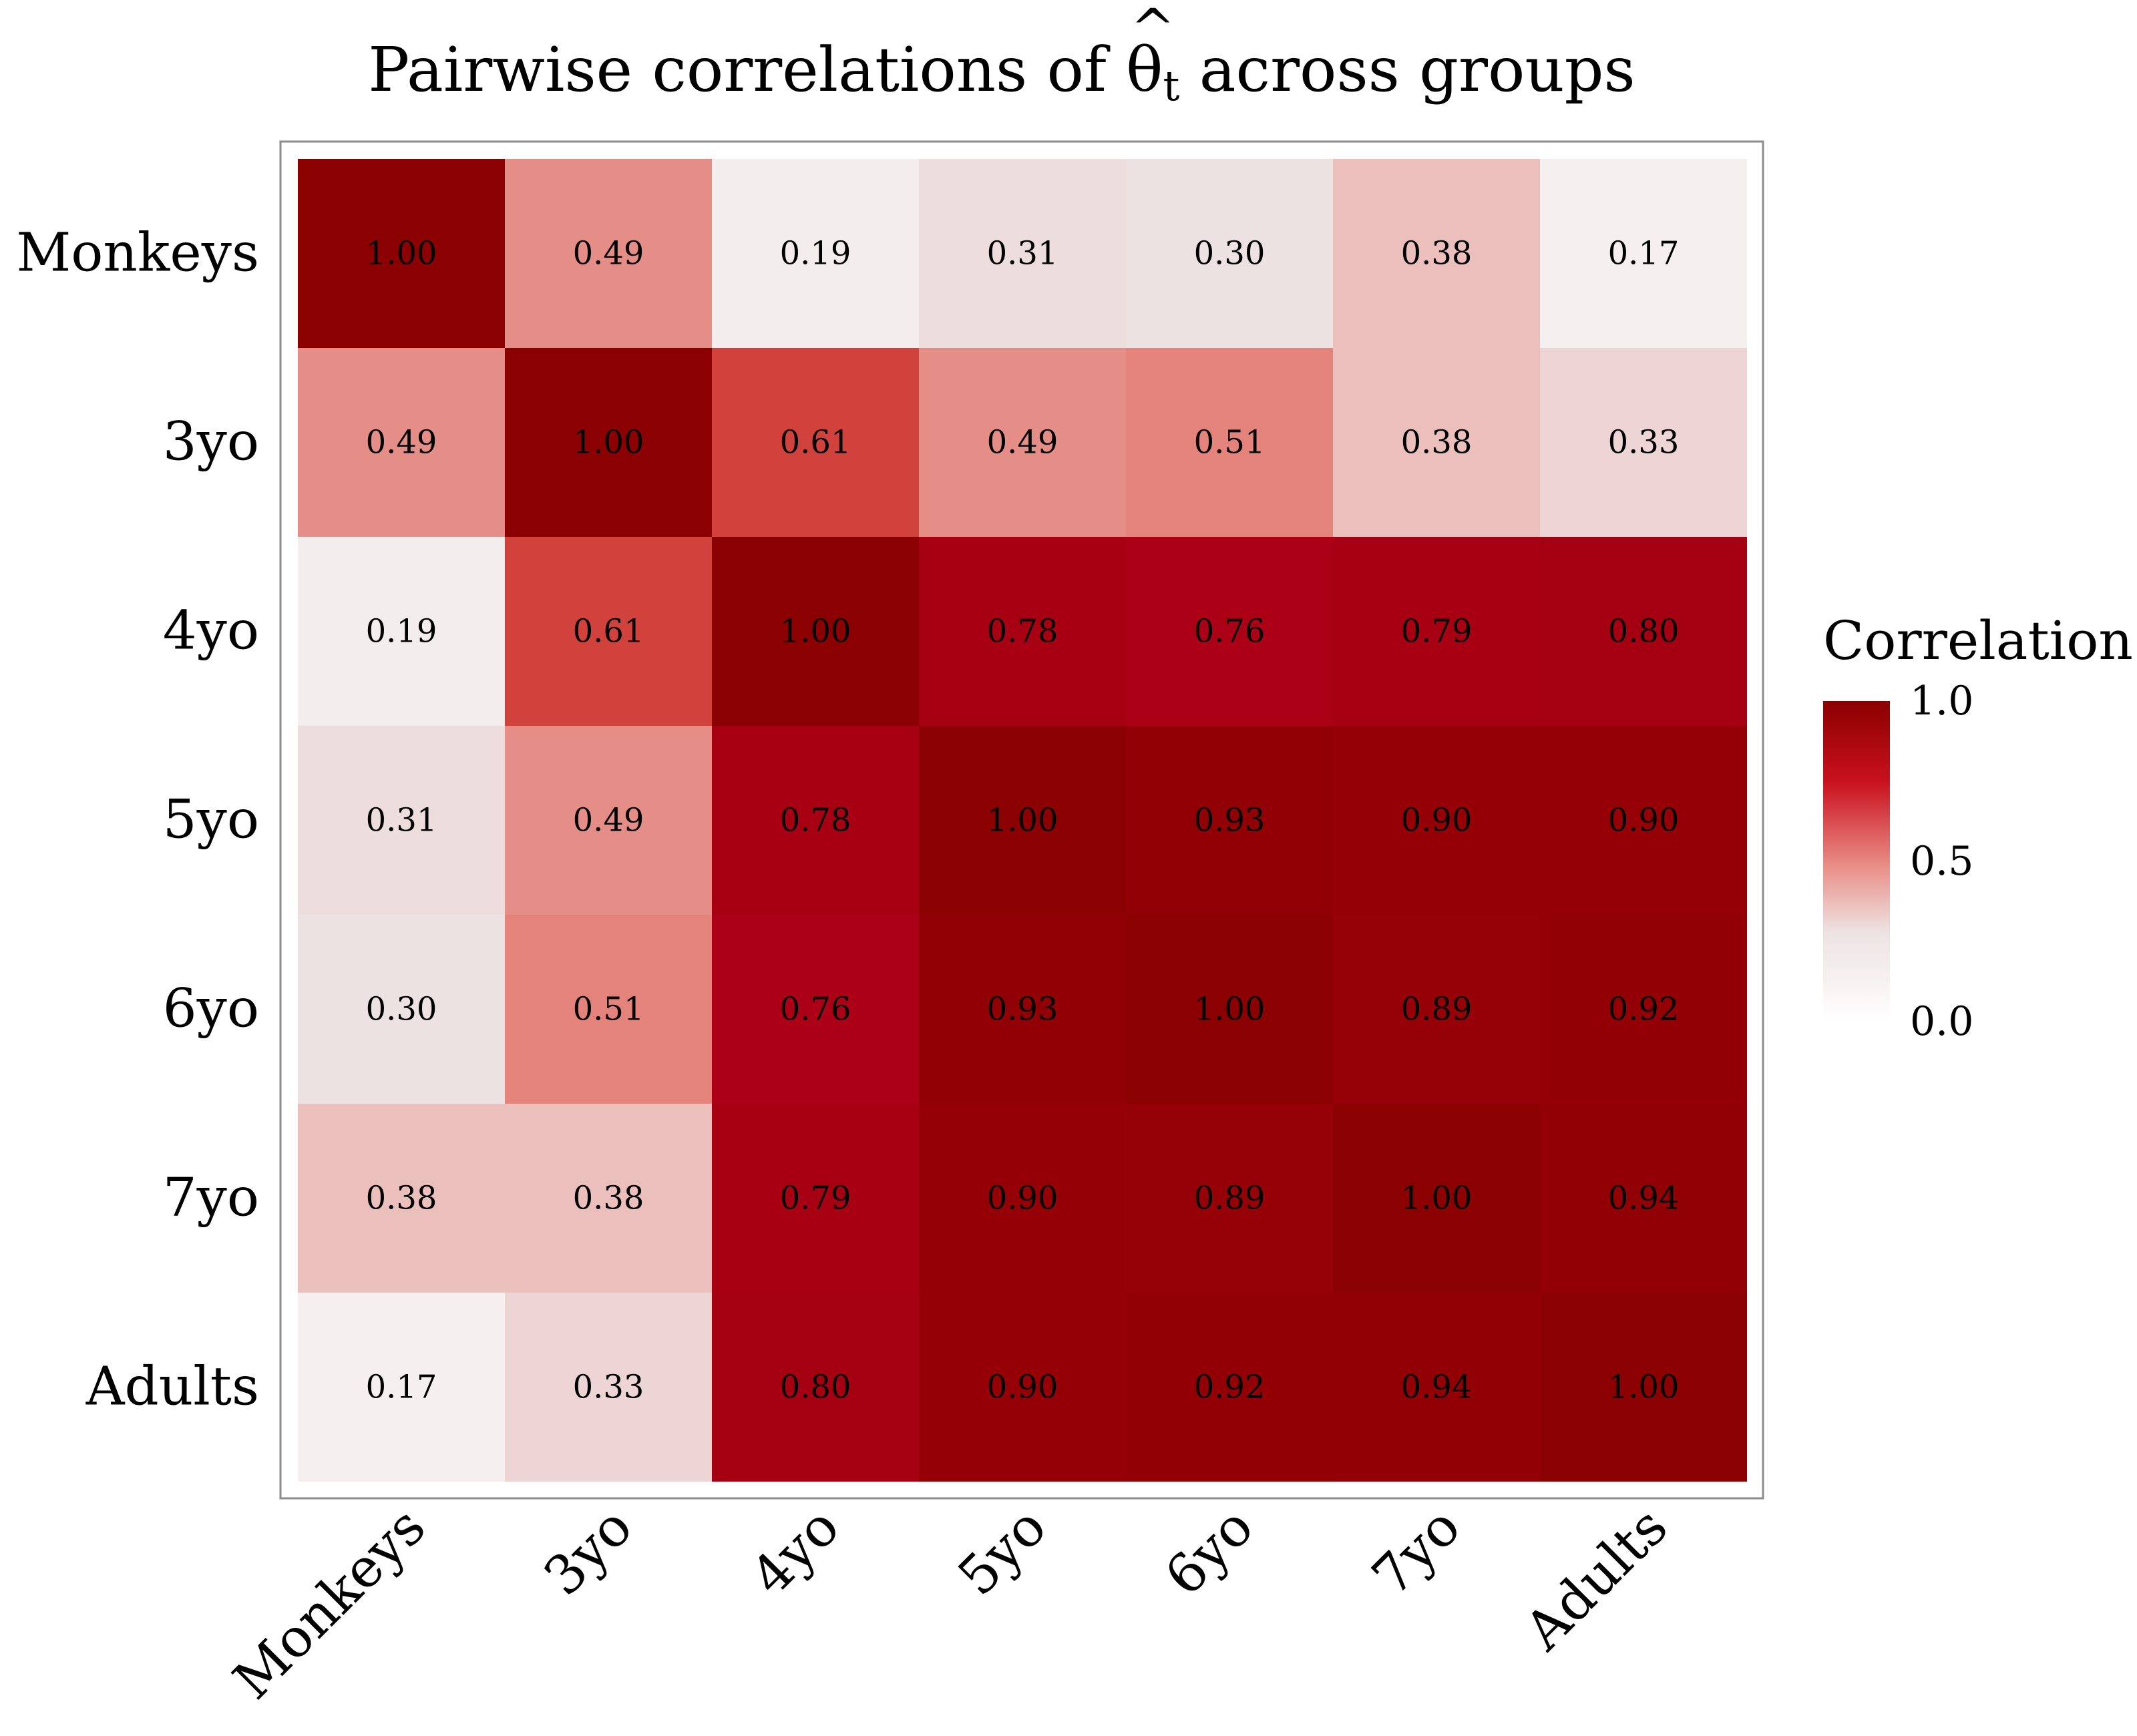 This screenshot has height=1736, width=2137. I want to click on x-axis-tick-label: Monkeys, so click(329, 1603).